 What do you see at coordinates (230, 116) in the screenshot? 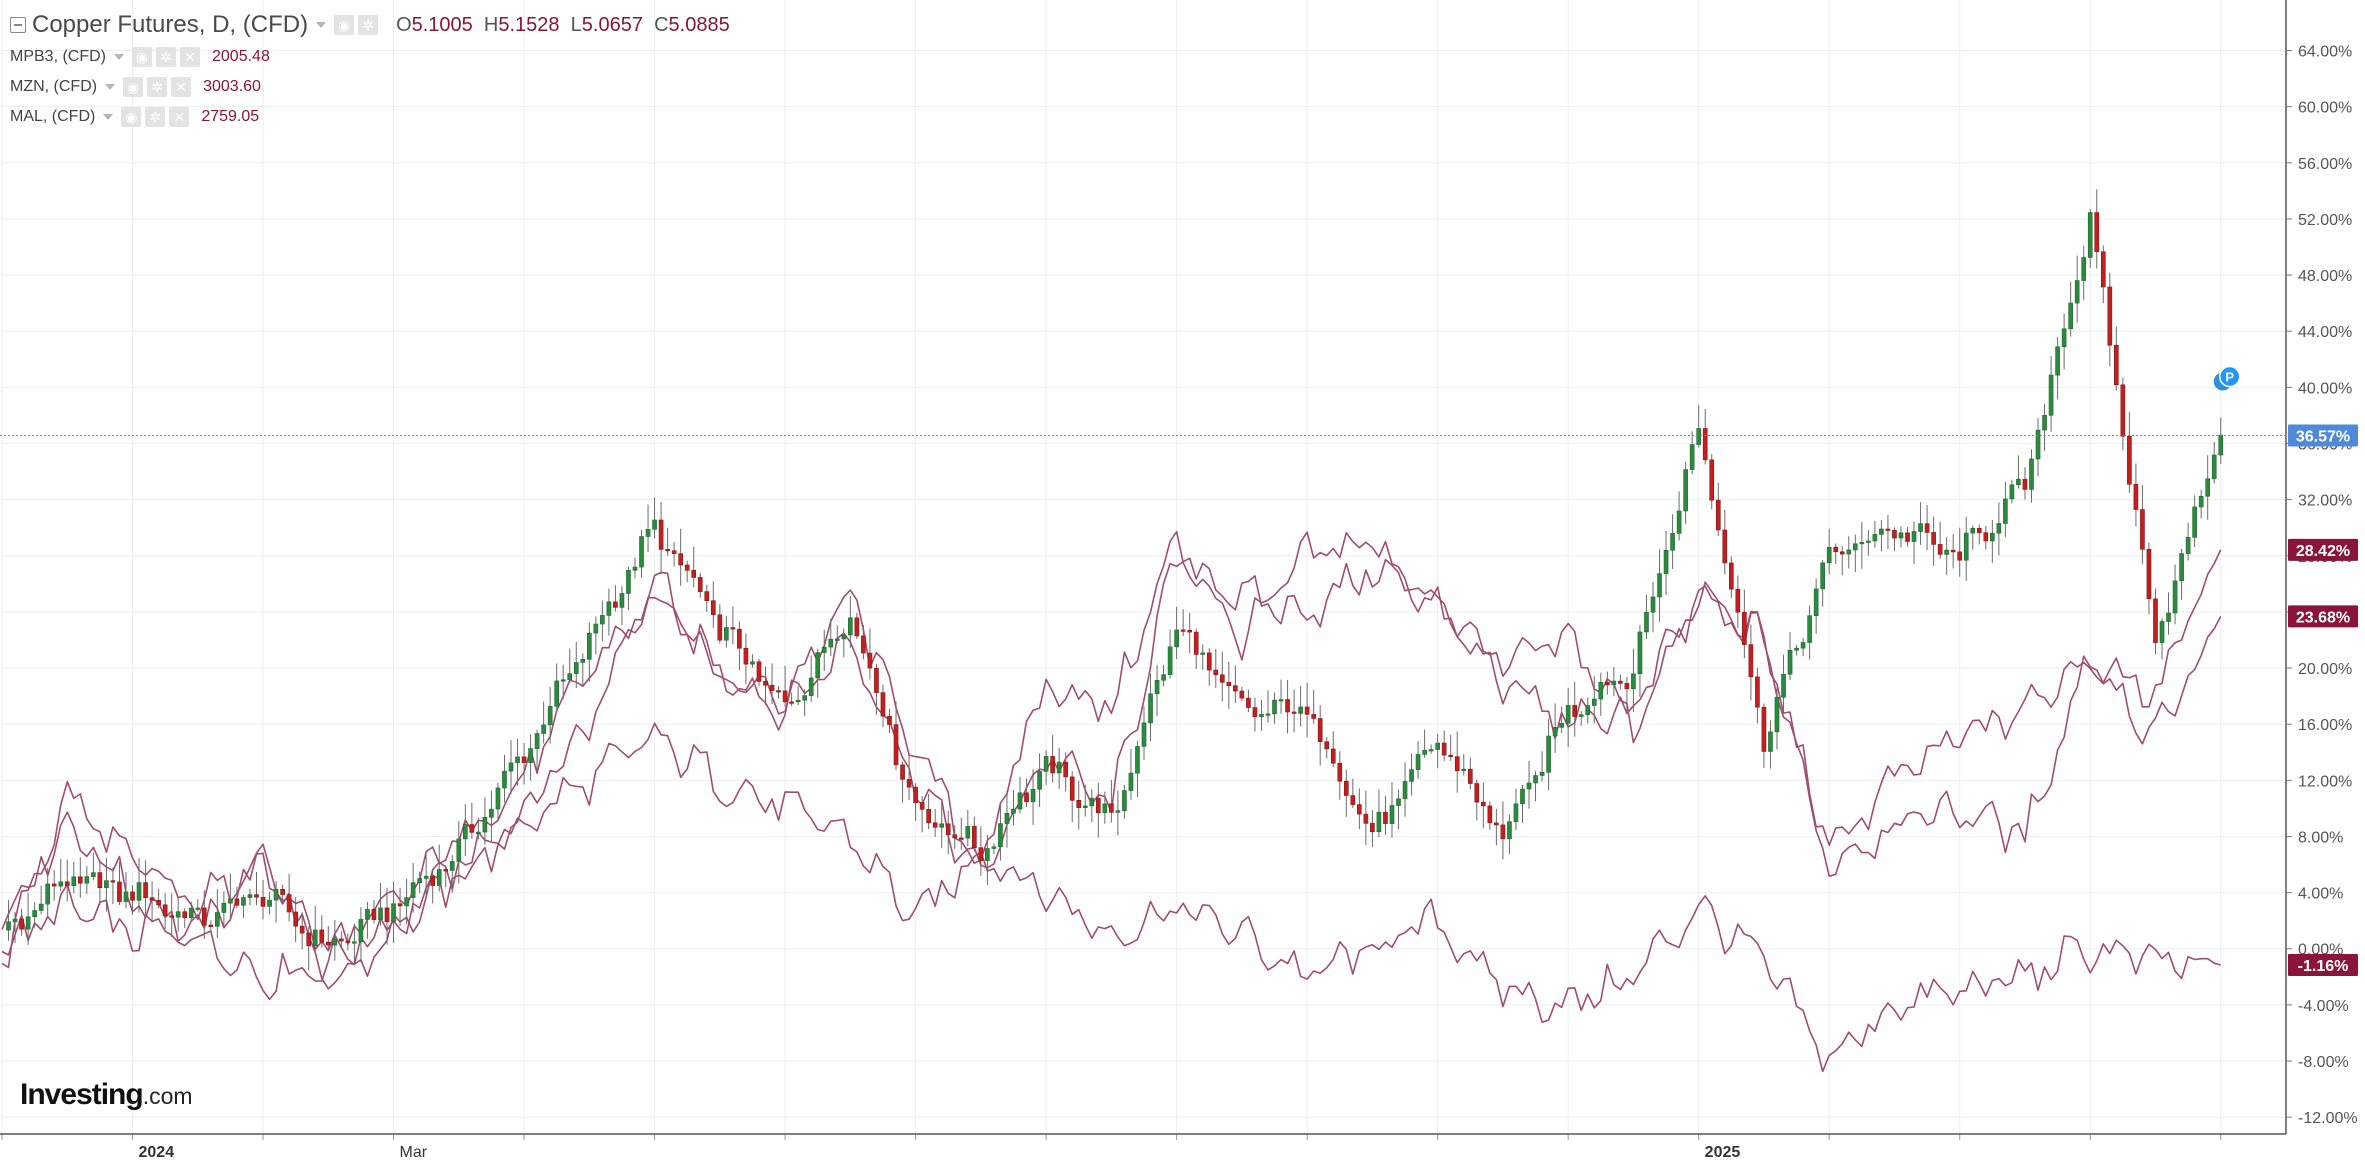
I see `compare-value: 2759.05` at bounding box center [230, 116].